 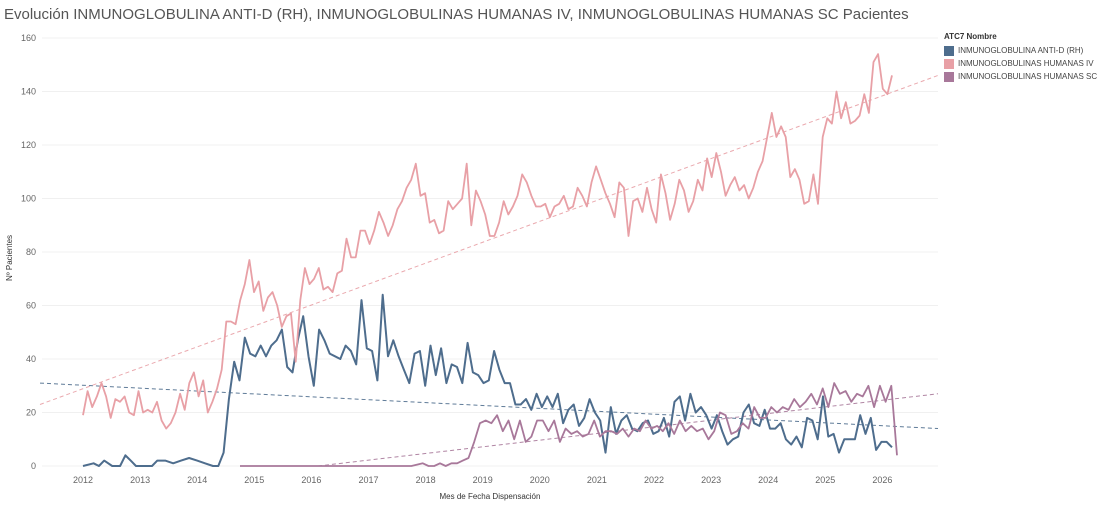 I want to click on legend-label: INMUNOGLOBULINAS HUMANAS SC, so click(x=1028, y=76).